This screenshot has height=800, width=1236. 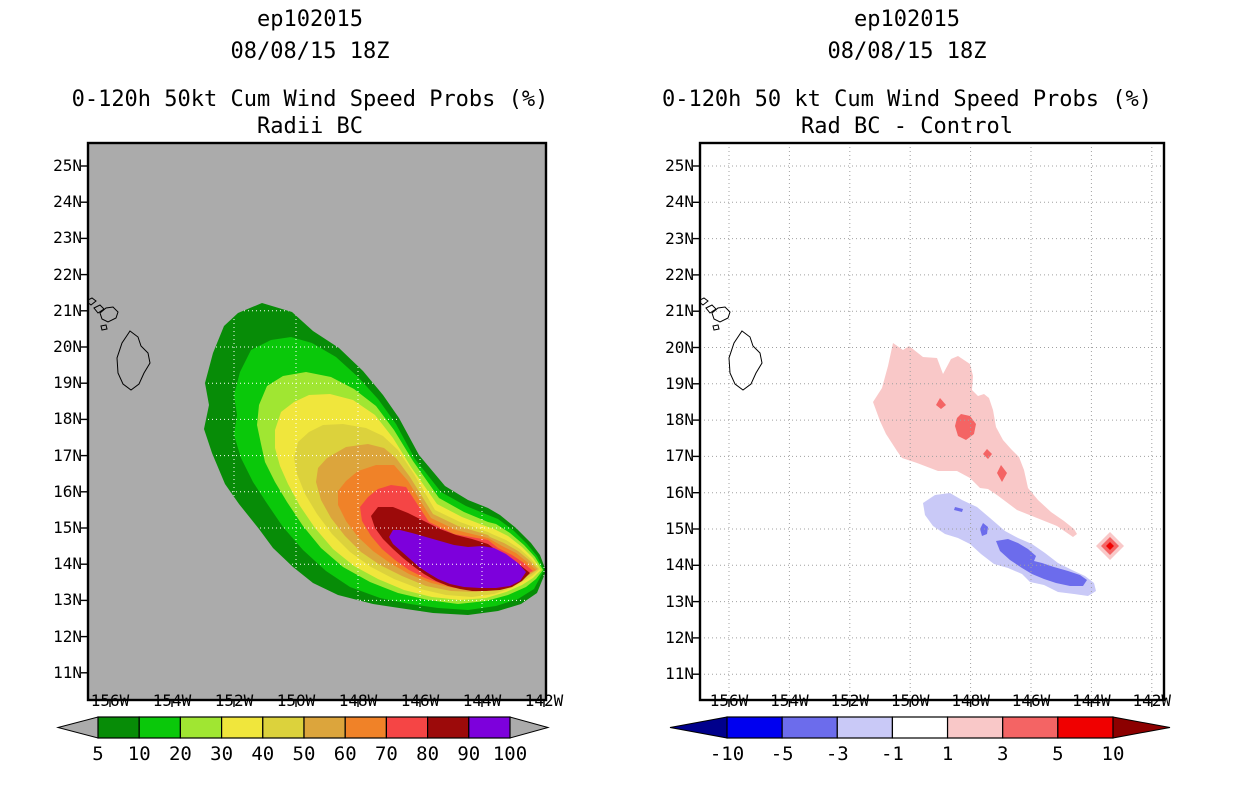 What do you see at coordinates (529, 727) in the screenshot?
I see `colorbar-over-arrow` at bounding box center [529, 727].